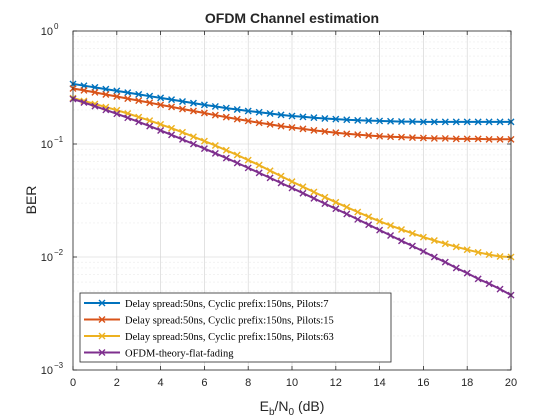 Image resolution: width=560 pixels, height=420 pixels. What do you see at coordinates (423, 383) in the screenshot?
I see `x-tick-label: 16` at bounding box center [423, 383].